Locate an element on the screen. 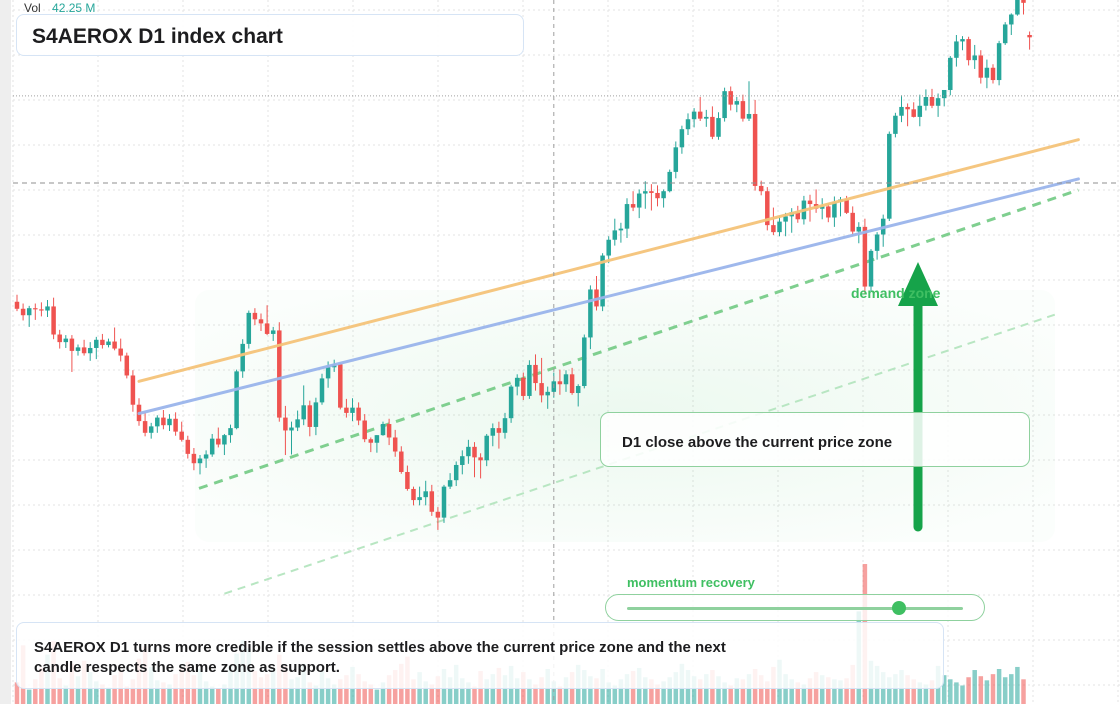 The image size is (1120, 704). momentum-slider-knob is located at coordinates (899, 608).